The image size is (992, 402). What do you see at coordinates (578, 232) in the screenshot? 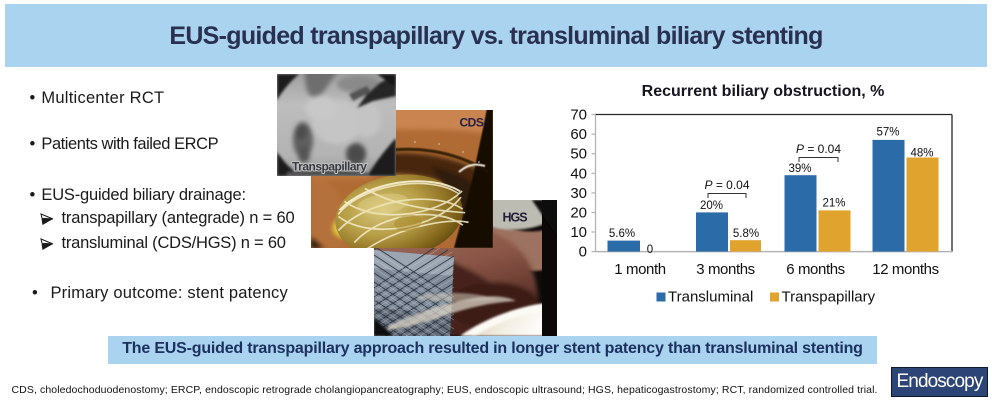
I see `svg-text: 10` at bounding box center [578, 232].